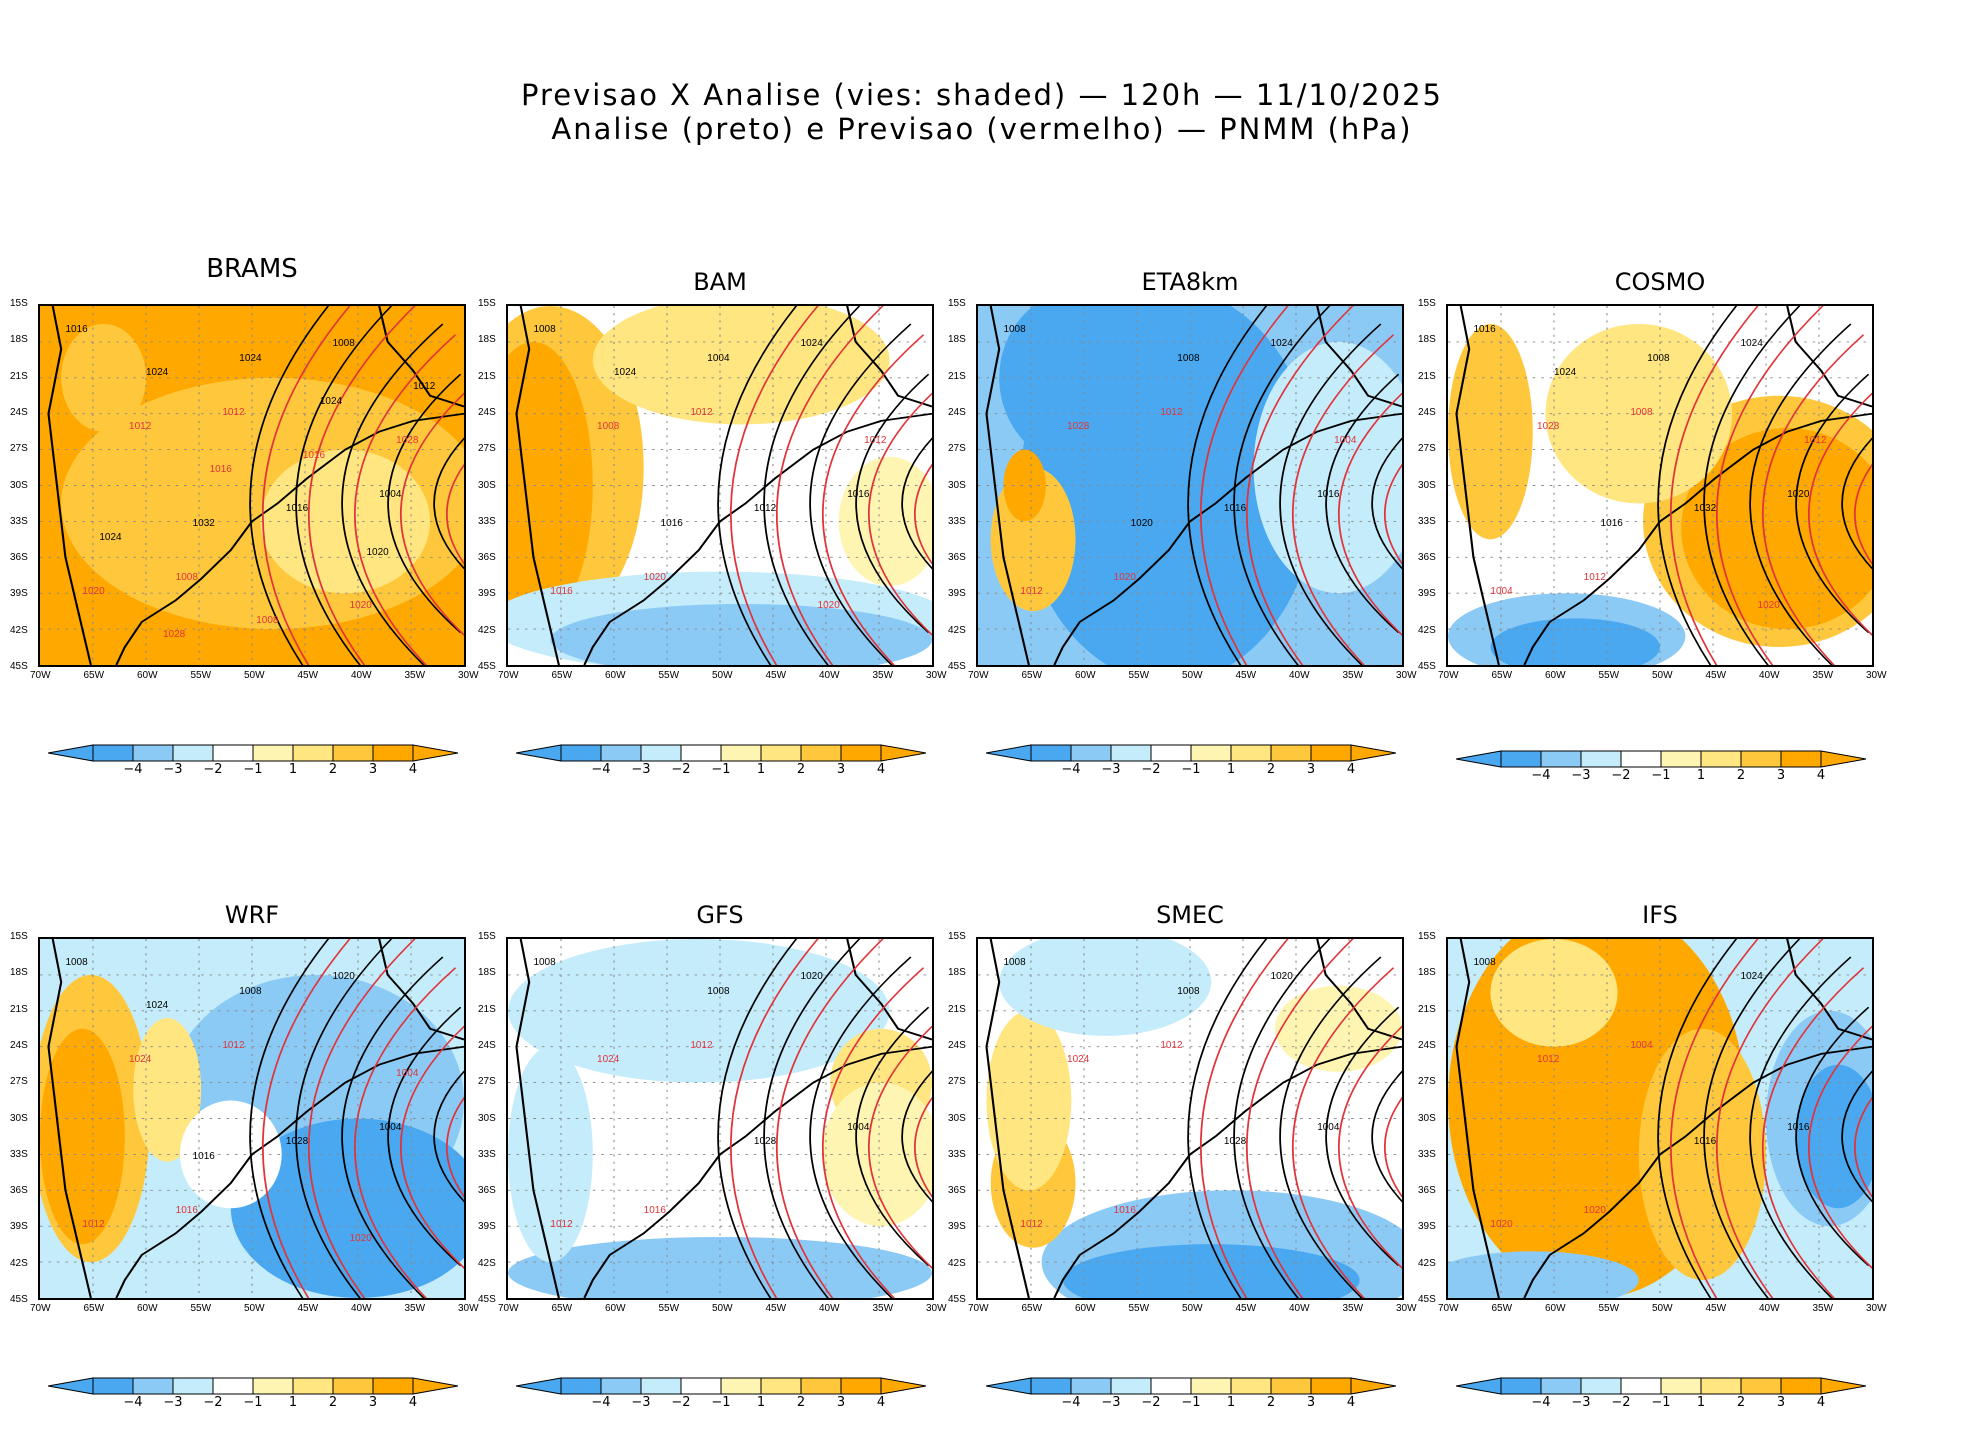 The height and width of the screenshot is (1436, 1964). I want to click on contour-label: 1024, so click(331, 401).